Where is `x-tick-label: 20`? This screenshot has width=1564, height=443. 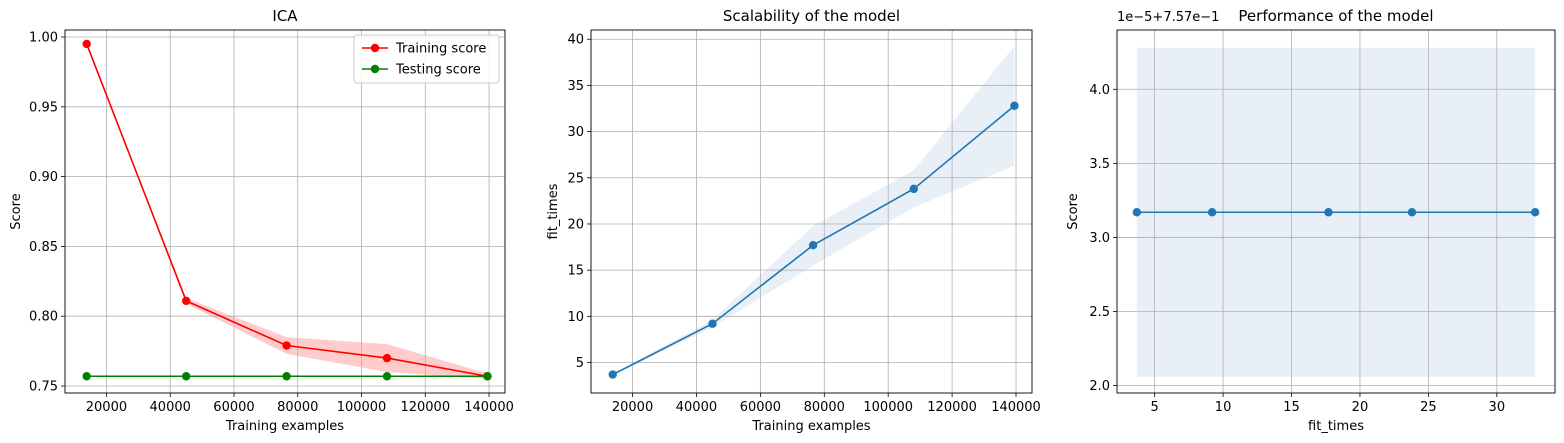 x-tick-label: 20 is located at coordinates (1360, 407).